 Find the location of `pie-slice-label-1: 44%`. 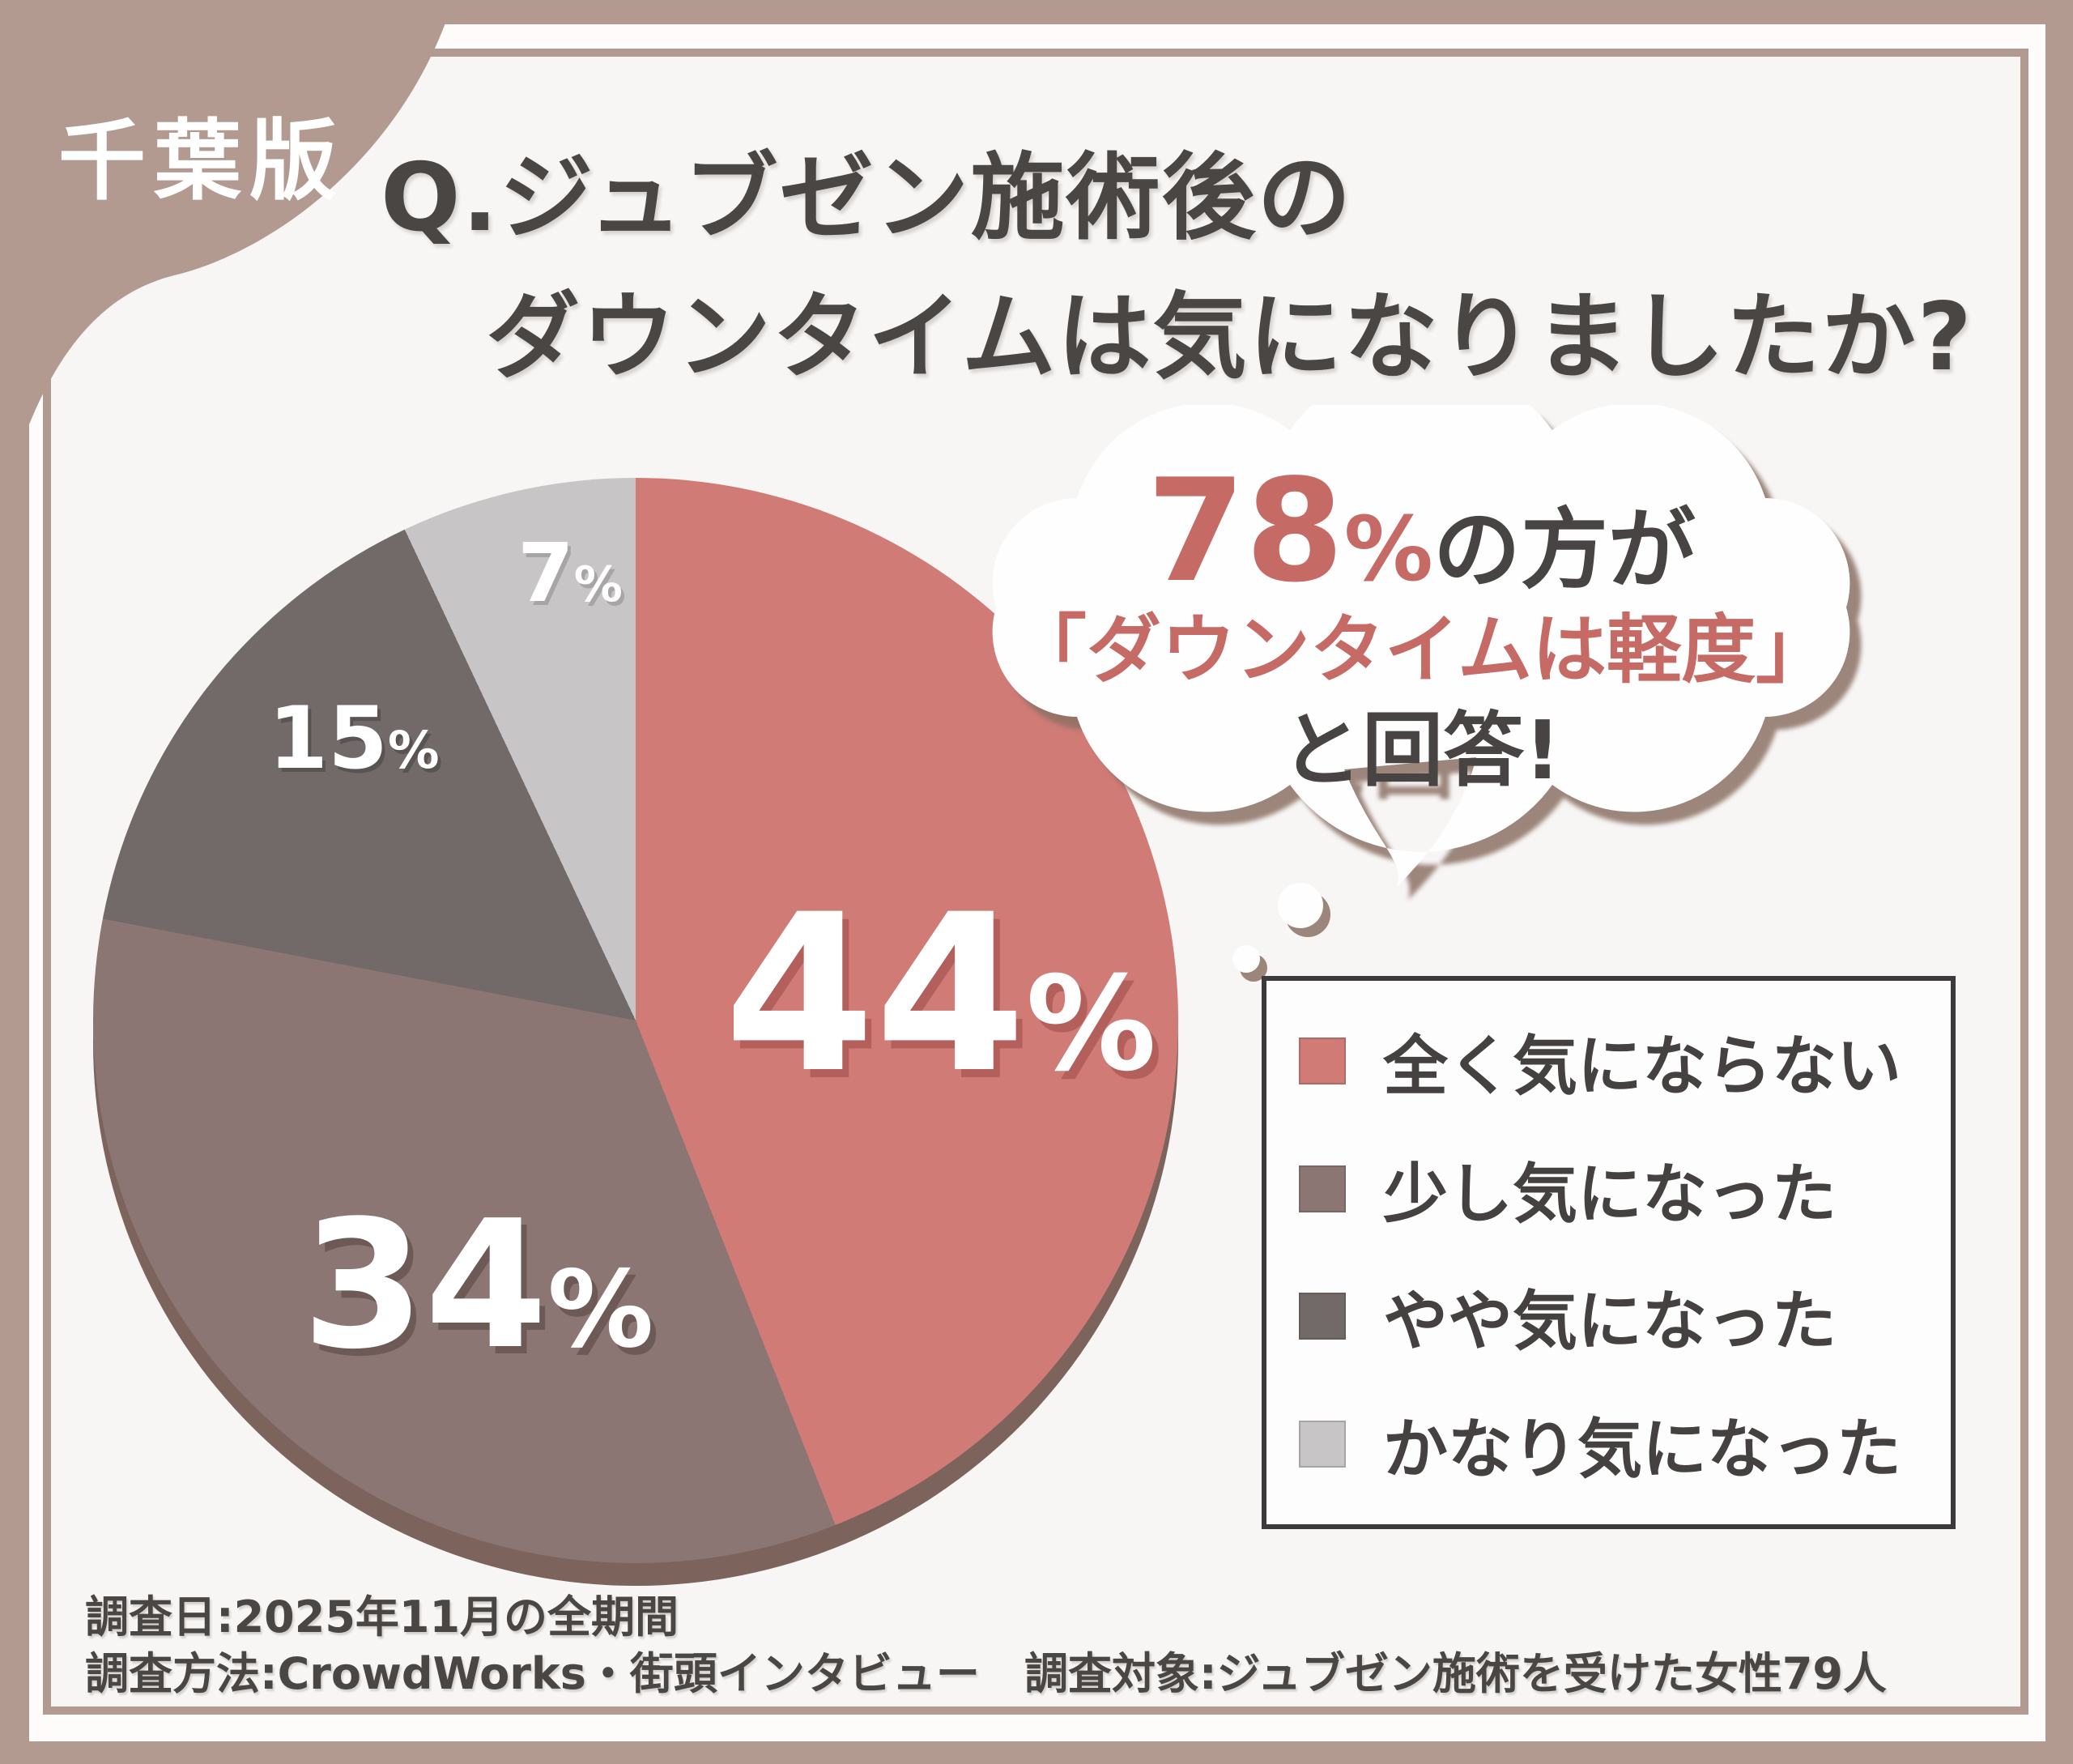

pie-slice-label-1: 44% is located at coordinates (940, 994).